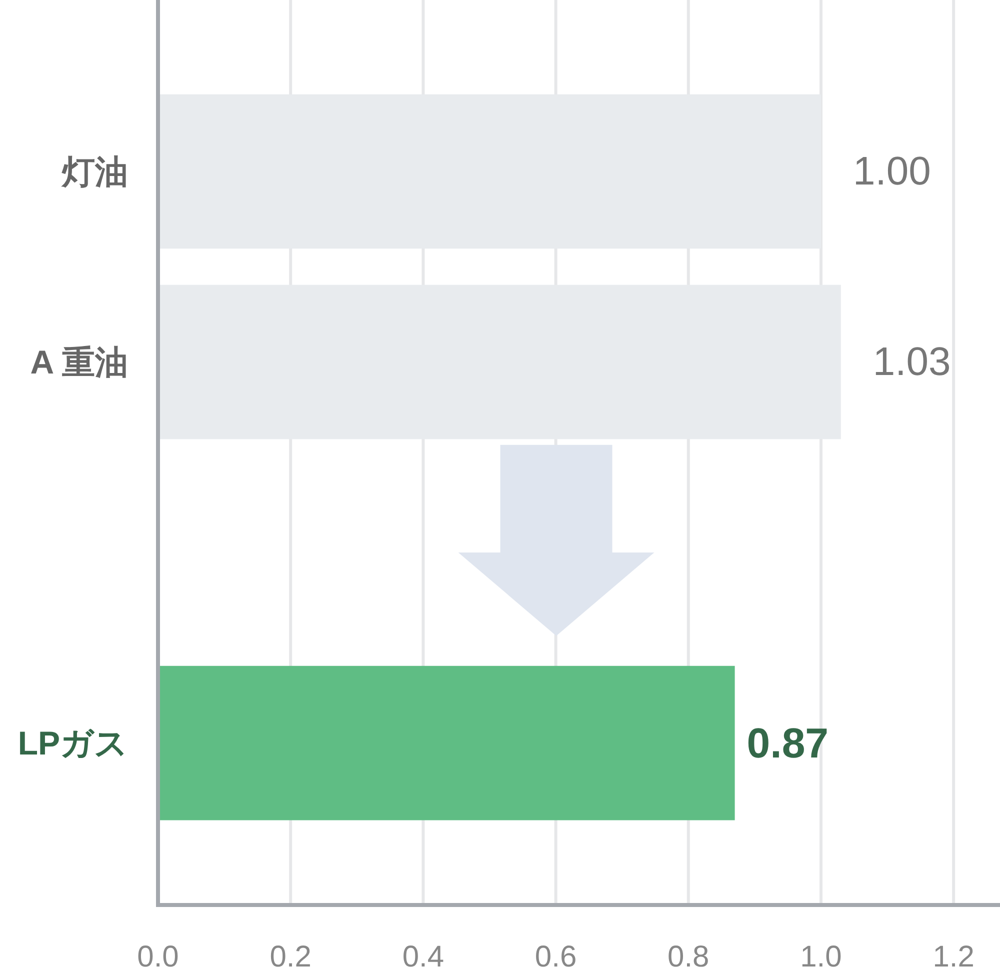 Image resolution: width=1000 pixels, height=980 pixels. Describe the element at coordinates (446, 743) in the screenshot. I see `bar` at that location.